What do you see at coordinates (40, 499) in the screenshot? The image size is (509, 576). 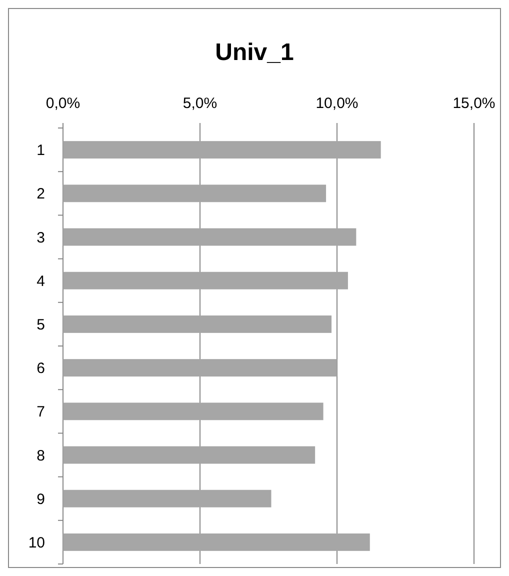 I see `y-tick-label: 9` at bounding box center [40, 499].